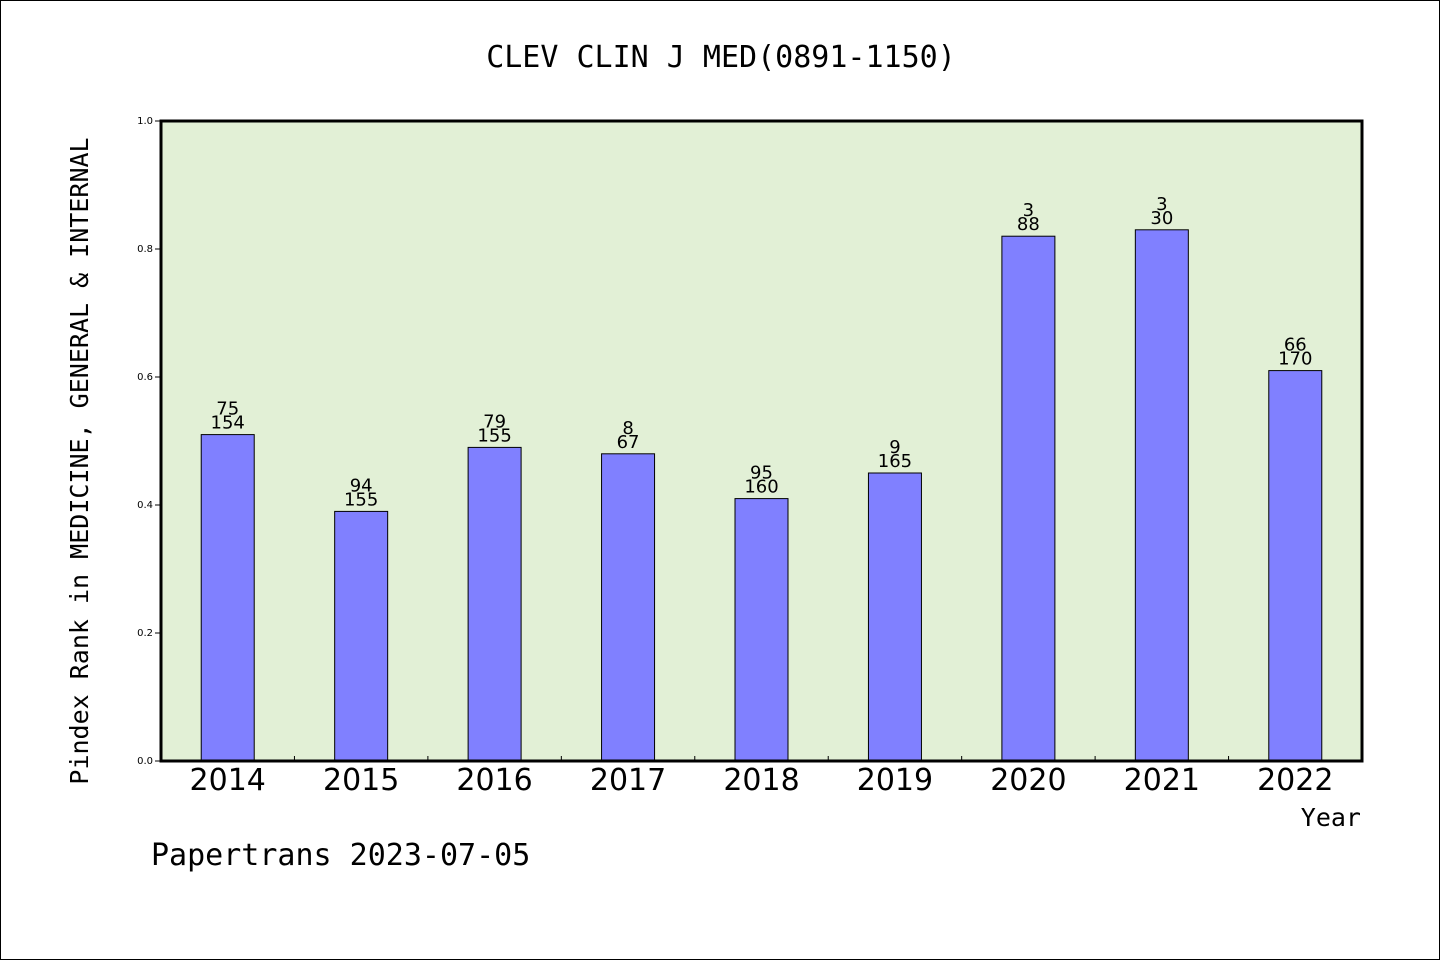 The image size is (1440, 961). Describe the element at coordinates (895, 780) in the screenshot. I see `x-tick-label: 2019` at that location.